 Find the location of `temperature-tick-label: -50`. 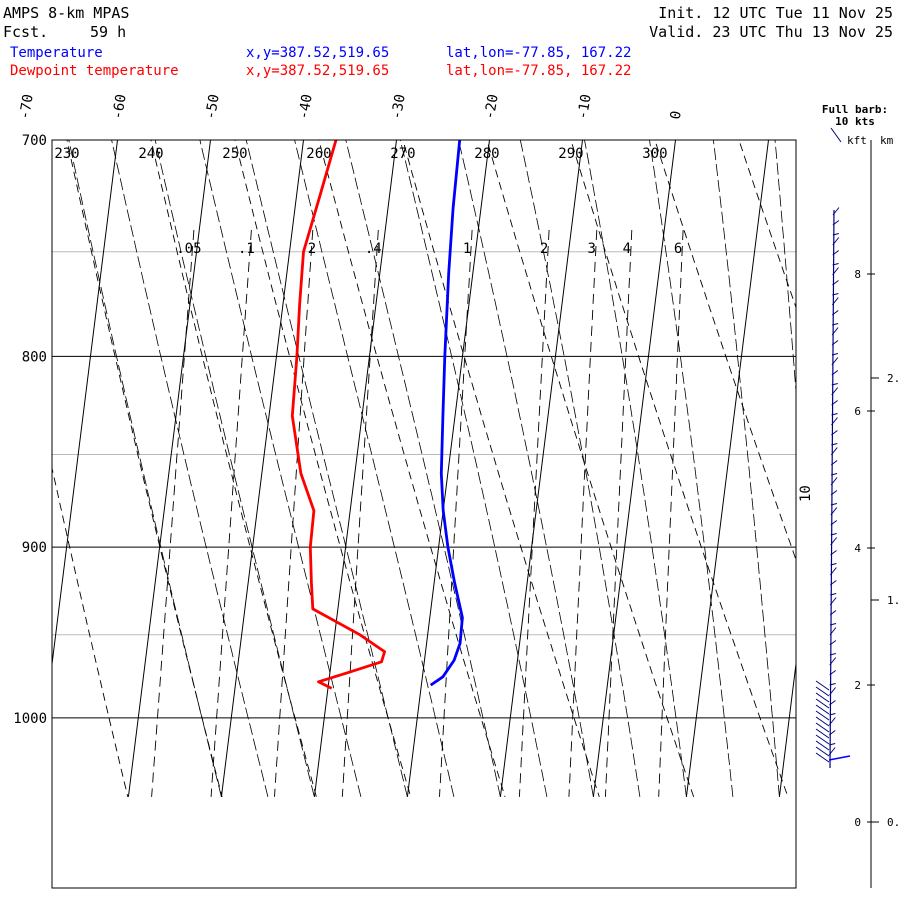

temperature-tick-label: -50 is located at coordinates (213, 107).